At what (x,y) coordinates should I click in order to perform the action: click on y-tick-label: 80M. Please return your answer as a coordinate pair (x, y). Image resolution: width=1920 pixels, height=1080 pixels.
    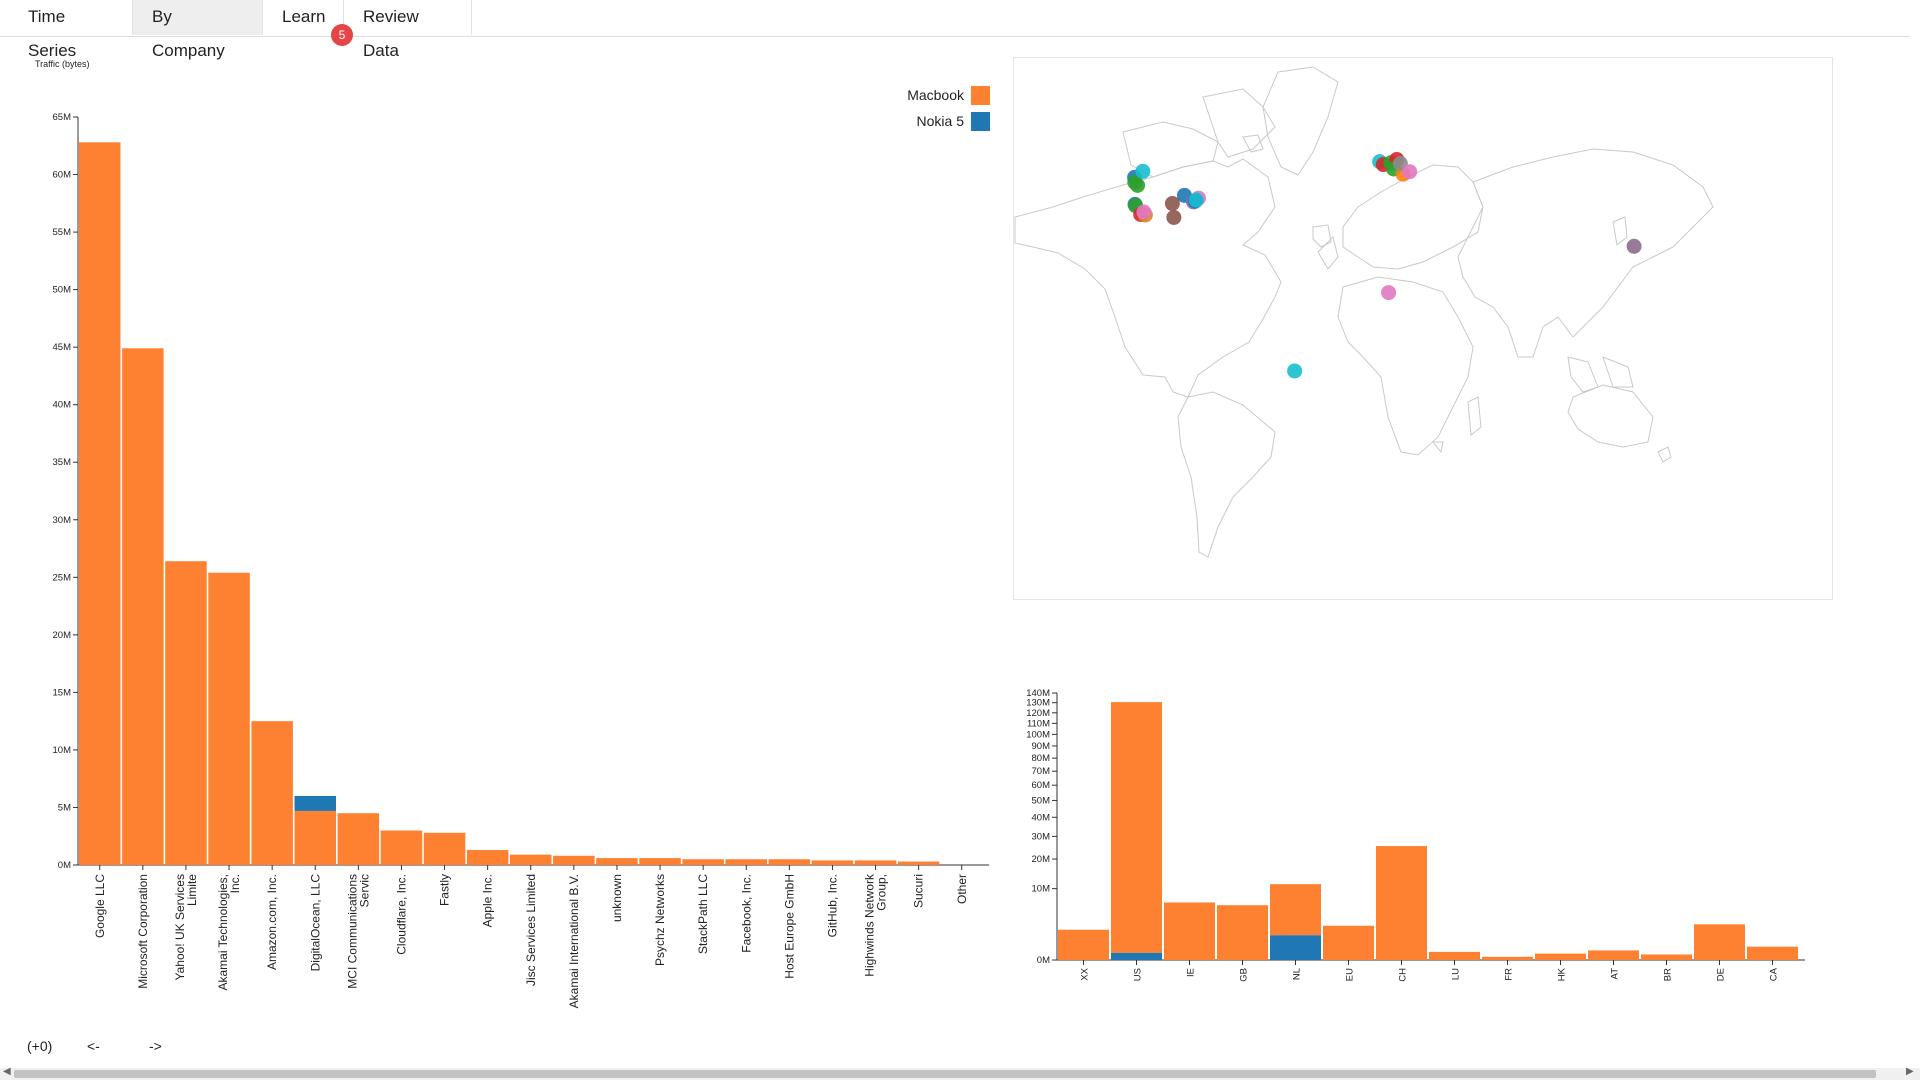
    Looking at the image, I should click on (1041, 758).